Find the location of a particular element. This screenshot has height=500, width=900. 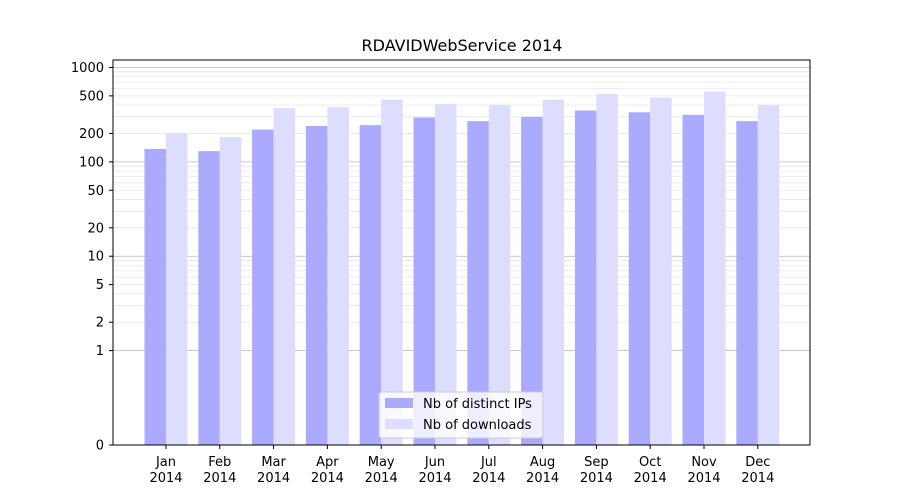

y-tick-label: 2 is located at coordinates (100, 323).